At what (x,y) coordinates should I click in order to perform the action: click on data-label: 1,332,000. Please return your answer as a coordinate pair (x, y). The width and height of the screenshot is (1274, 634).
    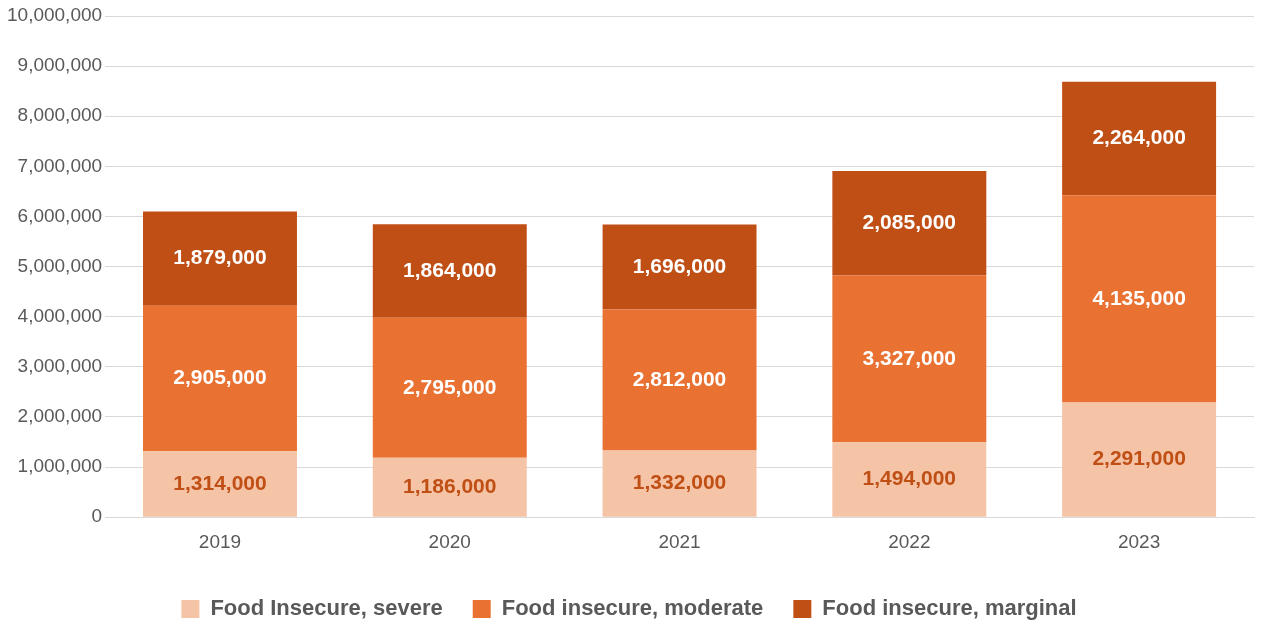
    Looking at the image, I should click on (679, 482).